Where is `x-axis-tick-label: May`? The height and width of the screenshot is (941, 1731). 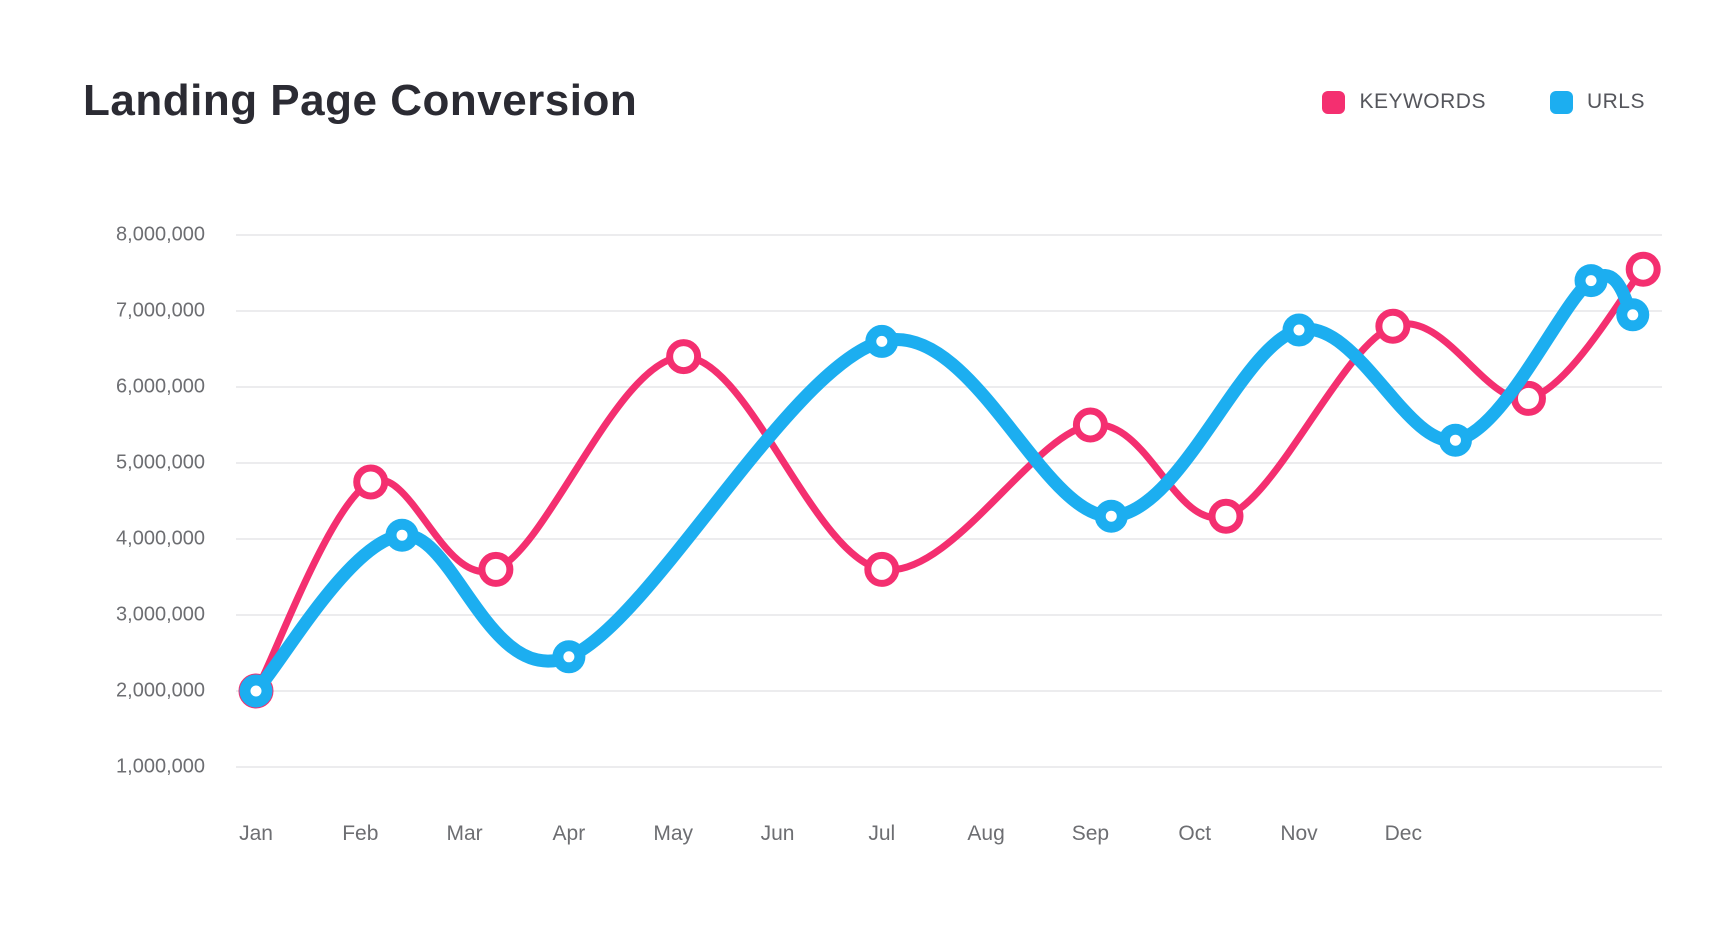 x-axis-tick-label: May is located at coordinates (673, 833).